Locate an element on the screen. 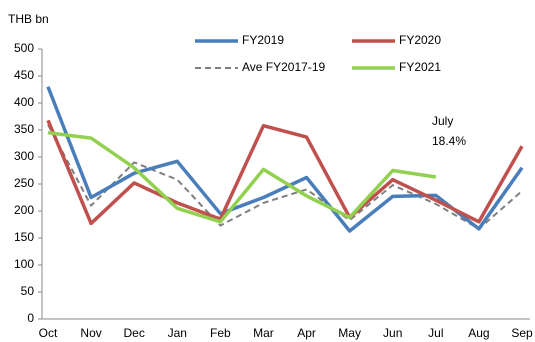  x-tick-label: Dec is located at coordinates (134, 333).